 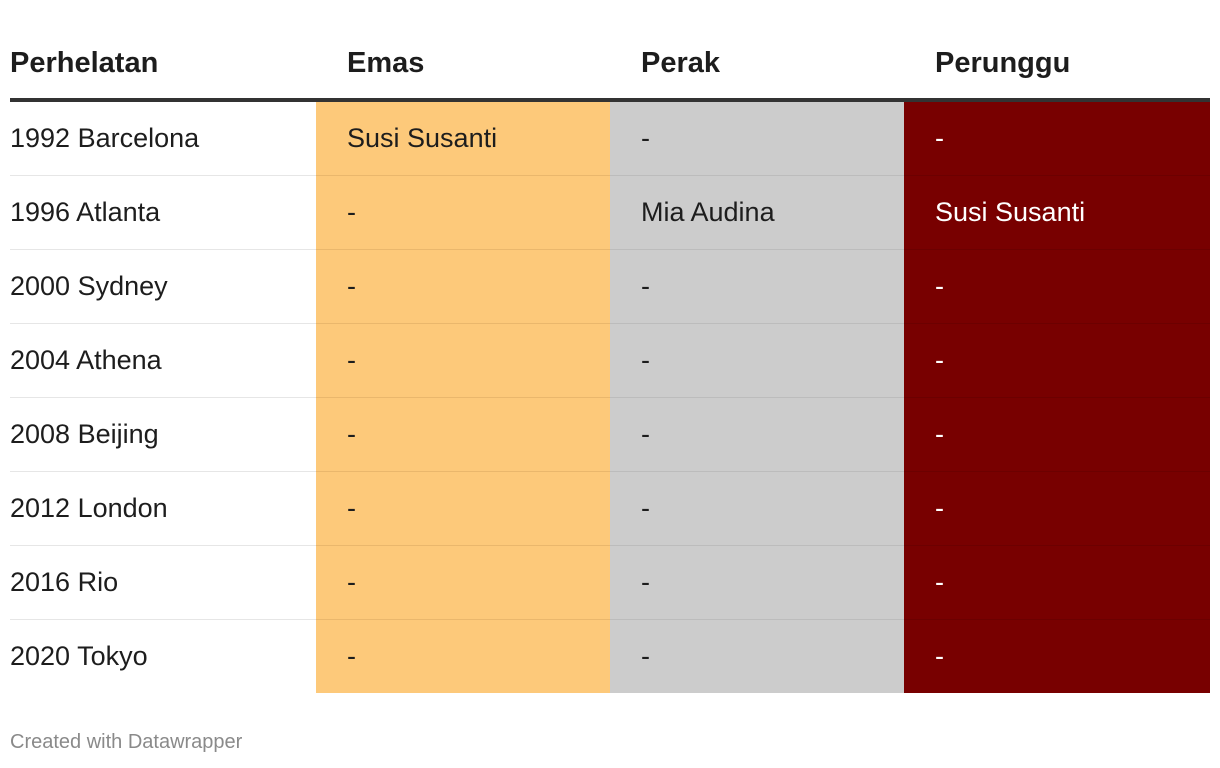 What do you see at coordinates (163, 360) in the screenshot?
I see `event-cell: 2004 Athena` at bounding box center [163, 360].